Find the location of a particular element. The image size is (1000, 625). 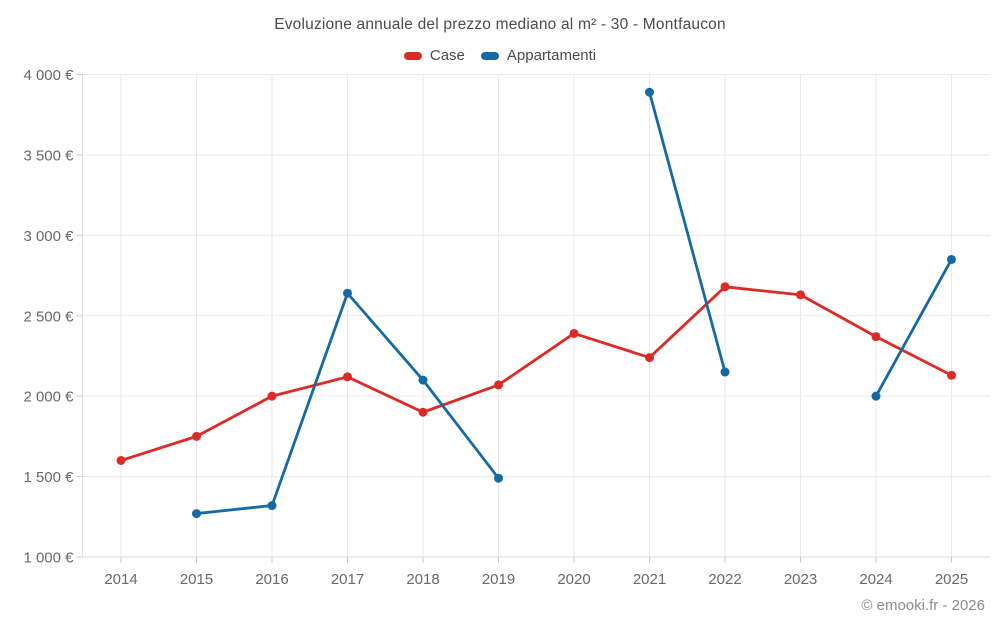

x-axis-label: 2016 is located at coordinates (271, 579).